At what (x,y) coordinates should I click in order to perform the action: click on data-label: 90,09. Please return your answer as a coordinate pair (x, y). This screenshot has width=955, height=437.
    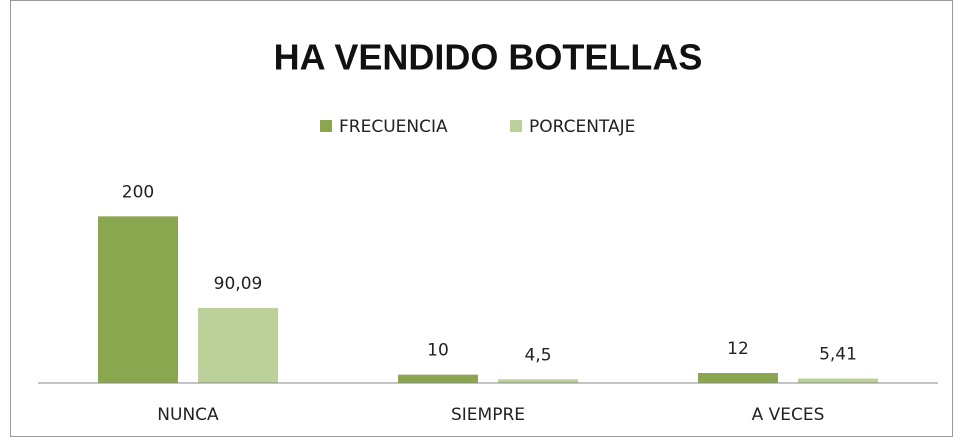
    Looking at the image, I should click on (238, 284).